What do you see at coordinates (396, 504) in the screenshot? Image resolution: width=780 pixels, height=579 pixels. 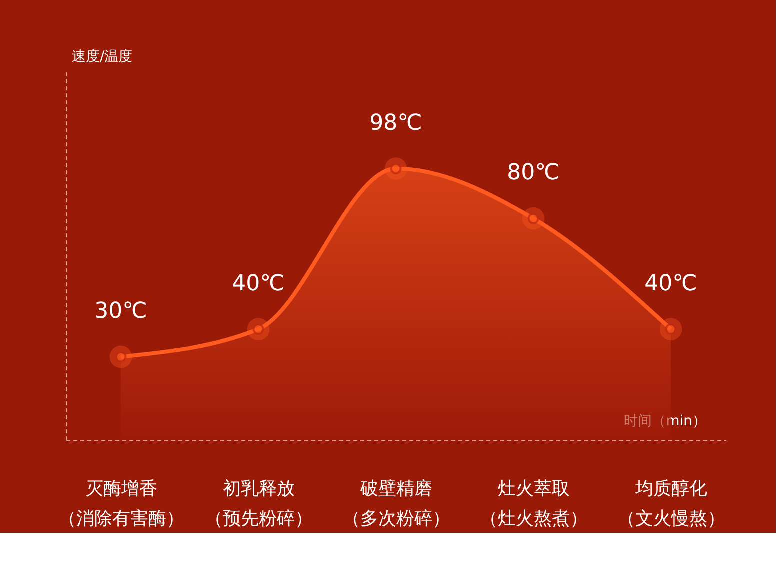 I see `x-tick-label: 破壁精磨（多次粉碎）` at bounding box center [396, 504].